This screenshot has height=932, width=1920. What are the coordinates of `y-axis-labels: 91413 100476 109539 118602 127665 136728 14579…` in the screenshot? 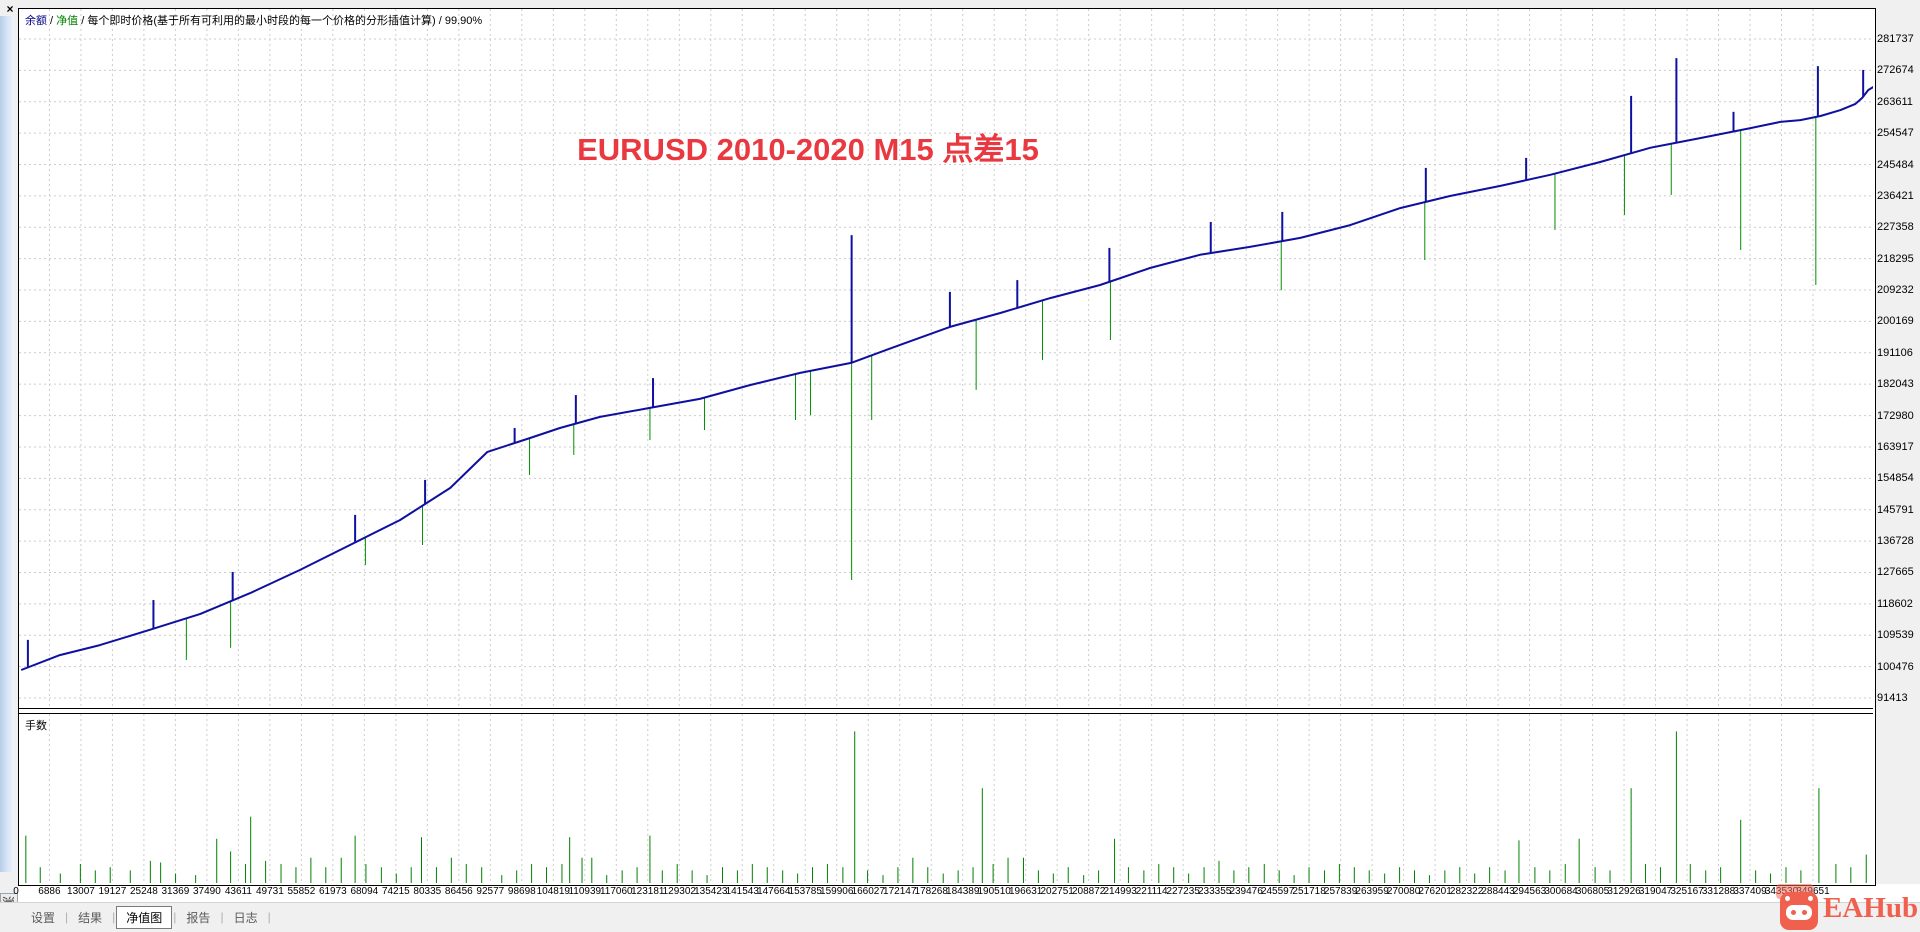 It's located at (1898, 442).